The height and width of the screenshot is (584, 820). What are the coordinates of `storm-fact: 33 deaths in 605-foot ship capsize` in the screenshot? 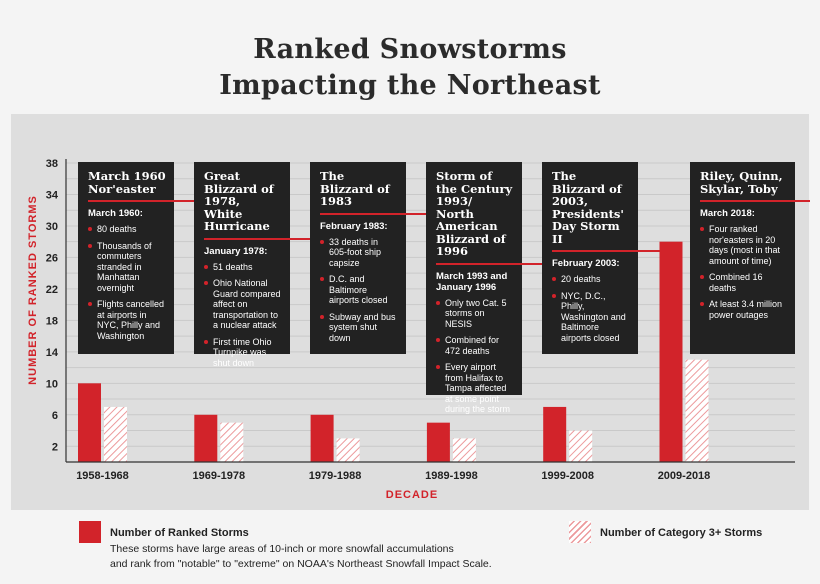 It's located at (359, 253).